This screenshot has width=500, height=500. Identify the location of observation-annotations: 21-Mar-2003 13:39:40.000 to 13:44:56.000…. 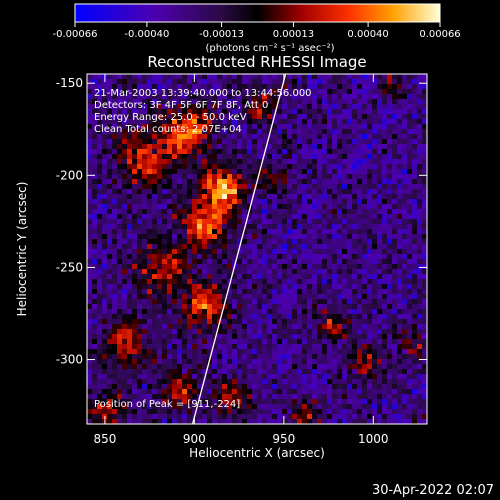
(203, 111).